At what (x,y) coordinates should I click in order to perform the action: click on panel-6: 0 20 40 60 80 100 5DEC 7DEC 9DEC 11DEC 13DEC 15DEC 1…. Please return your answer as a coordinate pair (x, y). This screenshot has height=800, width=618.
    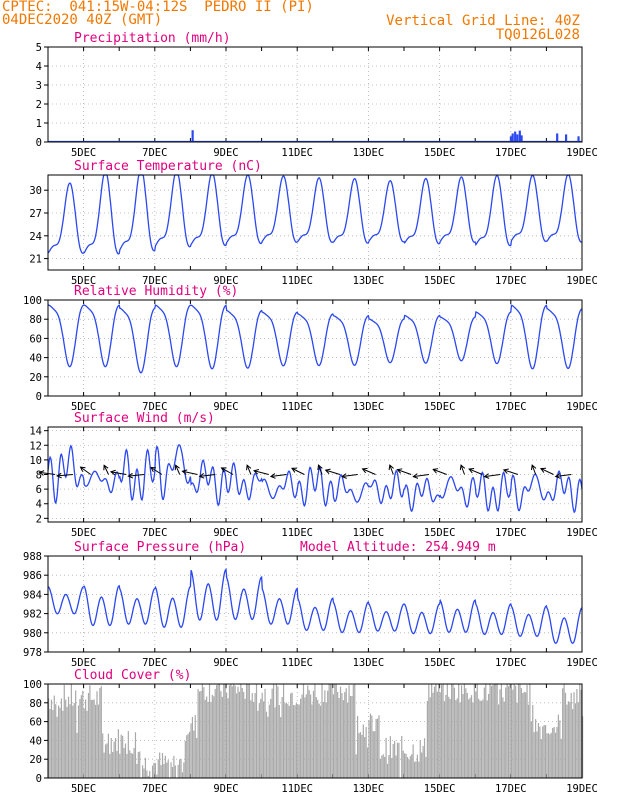
    Looking at the image, I should click on (310, 731).